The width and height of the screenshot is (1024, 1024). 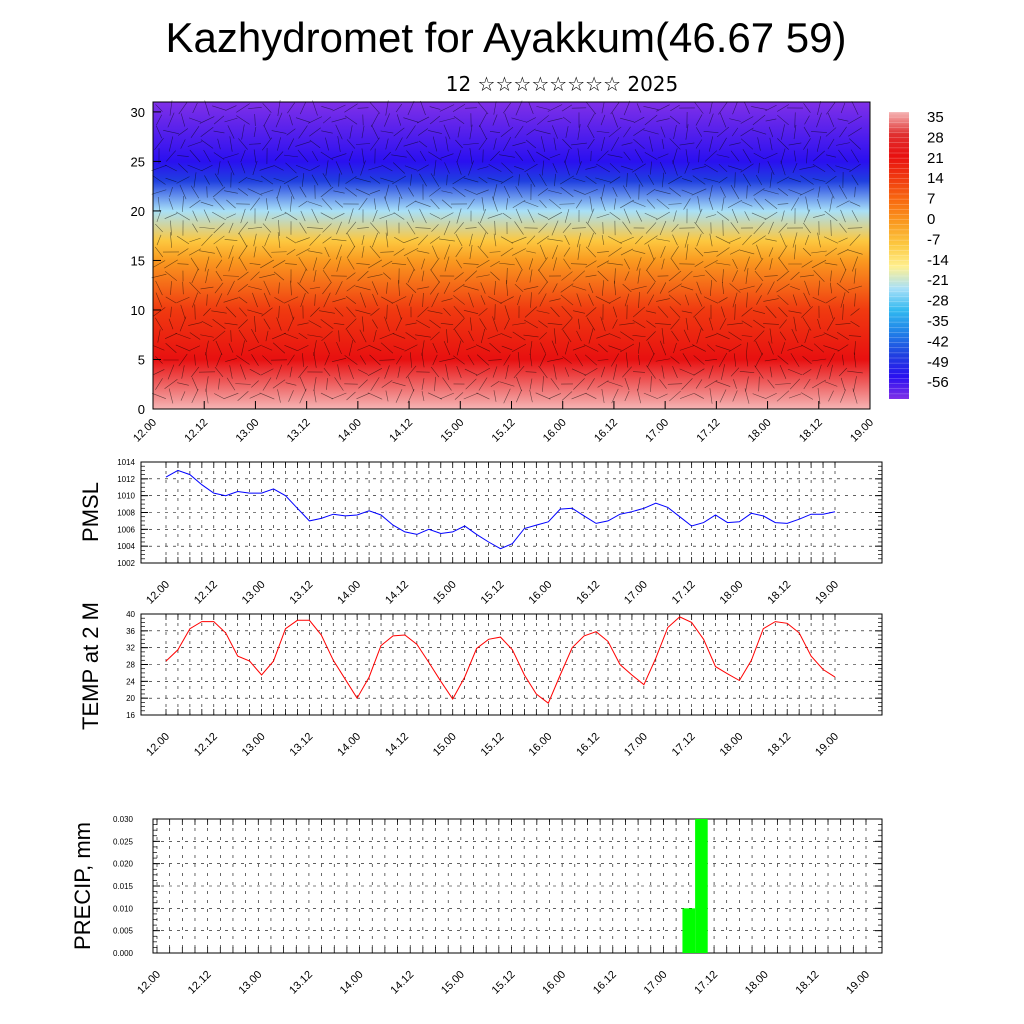 I want to click on y-tick-label: 1012, so click(x=126, y=479).